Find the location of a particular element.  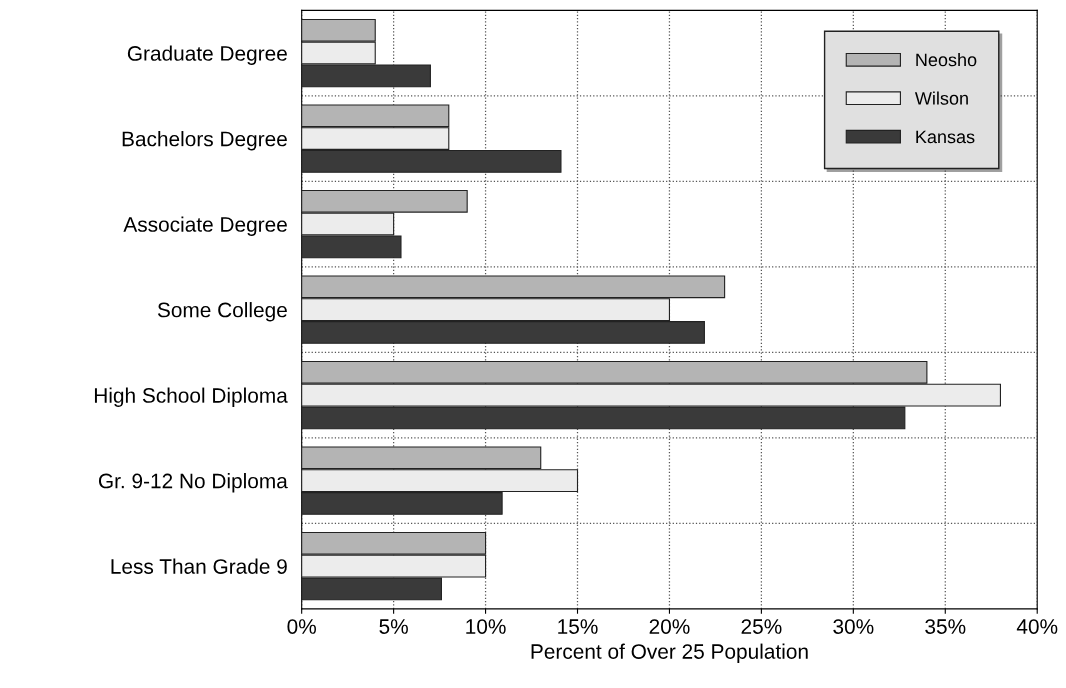

x-tick-label: 0% is located at coordinates (301, 626).